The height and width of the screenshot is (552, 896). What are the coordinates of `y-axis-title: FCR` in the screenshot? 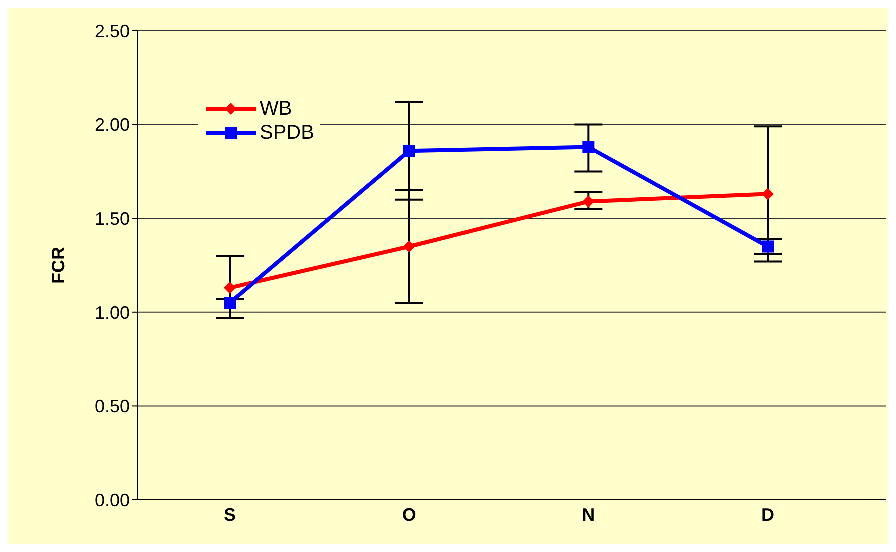 It's located at (58, 265).